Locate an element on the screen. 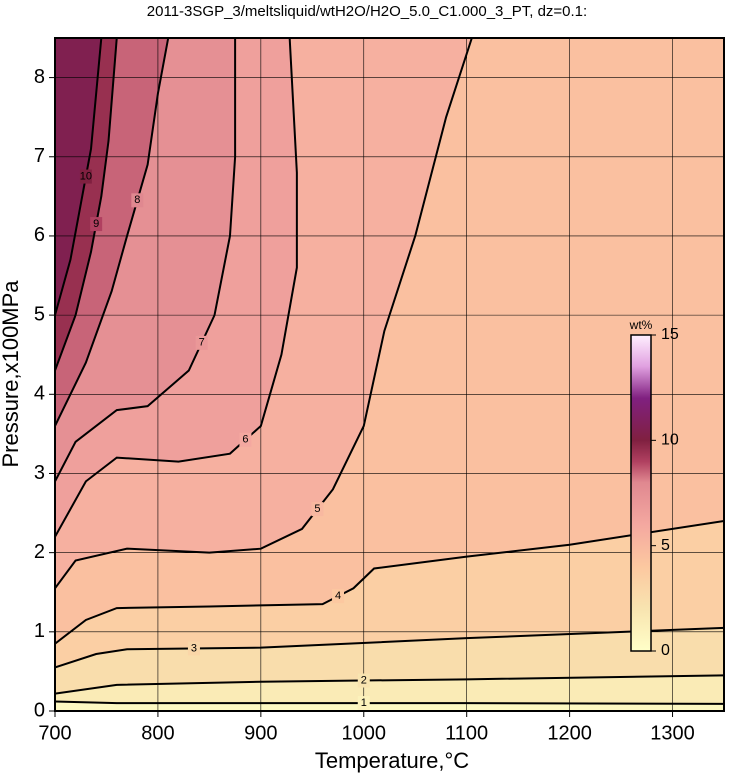 This screenshot has height=781, width=734. contour-label: 8 is located at coordinates (137, 200).